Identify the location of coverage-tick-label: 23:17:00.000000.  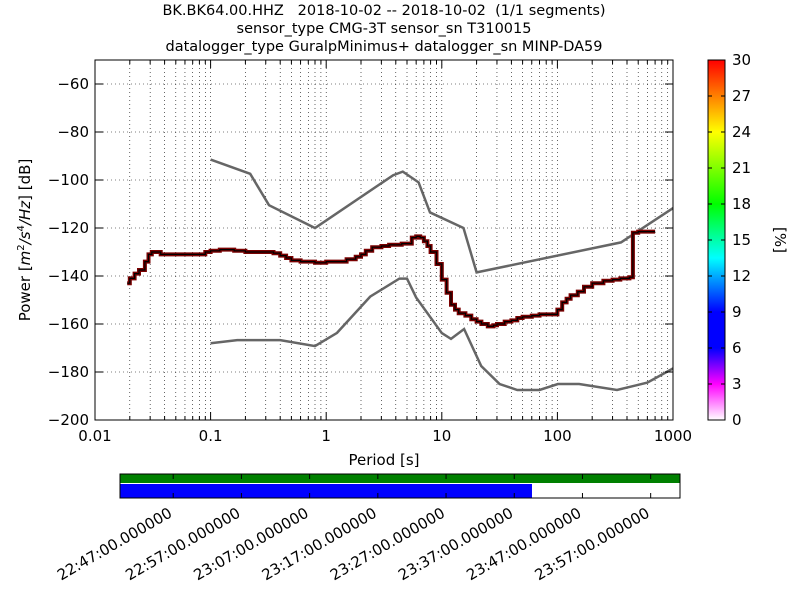
(319, 544).